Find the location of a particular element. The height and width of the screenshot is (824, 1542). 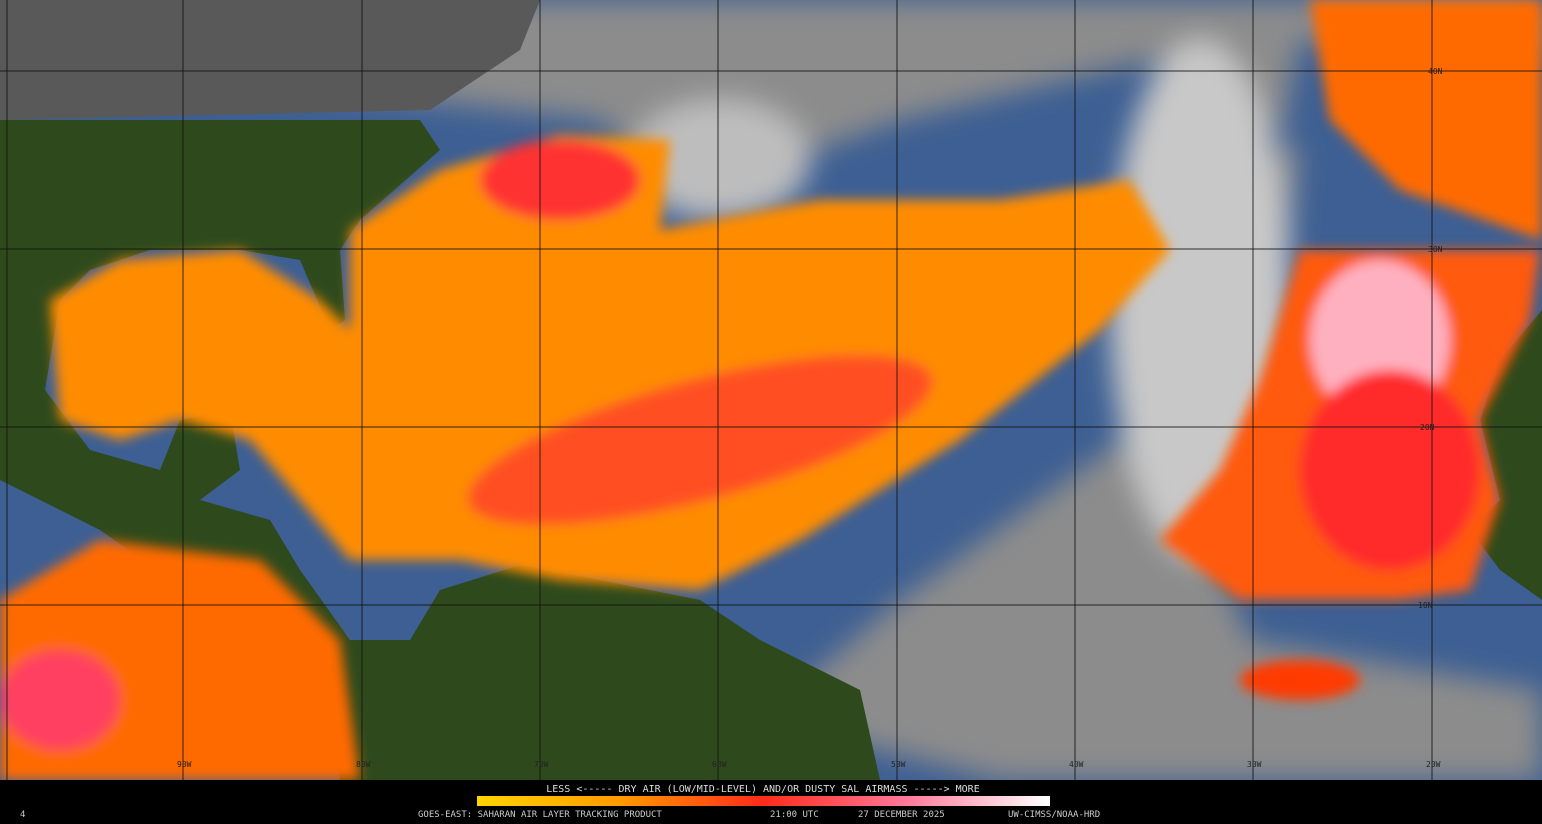

lon-label: 50W is located at coordinates (898, 764).